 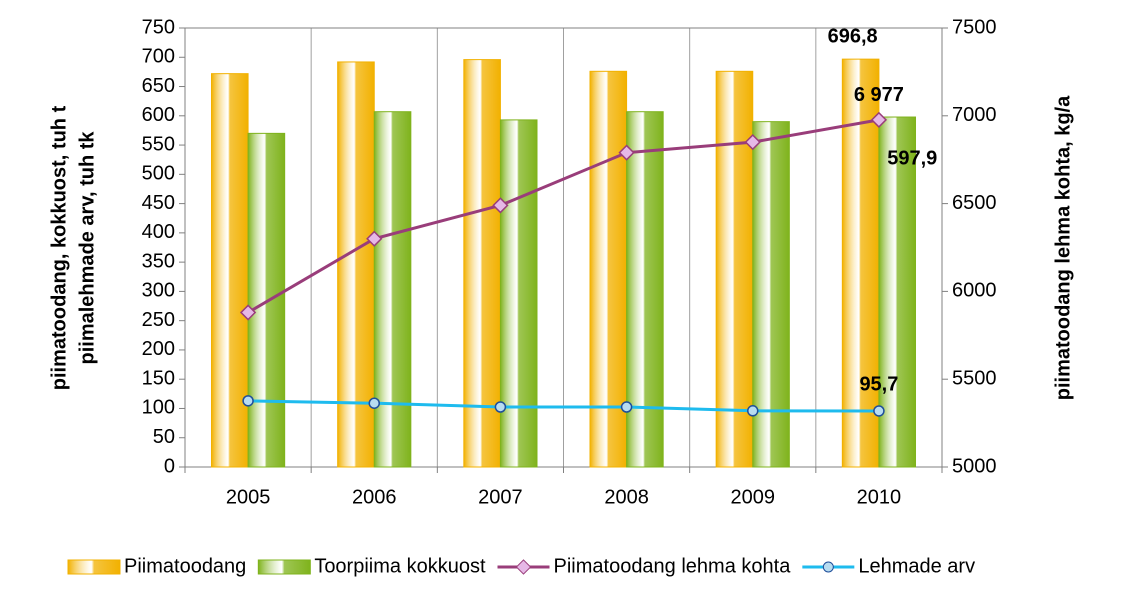 What do you see at coordinates (158, 261) in the screenshot?
I see `y-tick-label: 350` at bounding box center [158, 261].